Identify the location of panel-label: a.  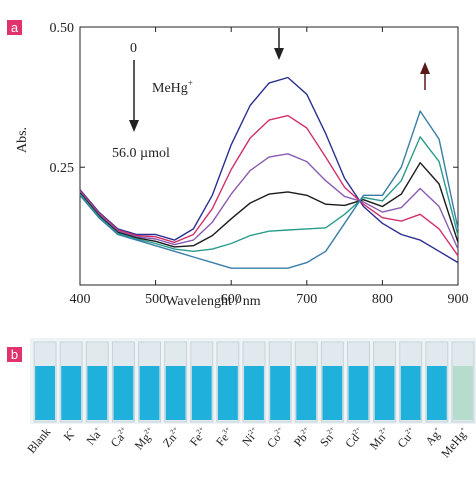
(15, 27).